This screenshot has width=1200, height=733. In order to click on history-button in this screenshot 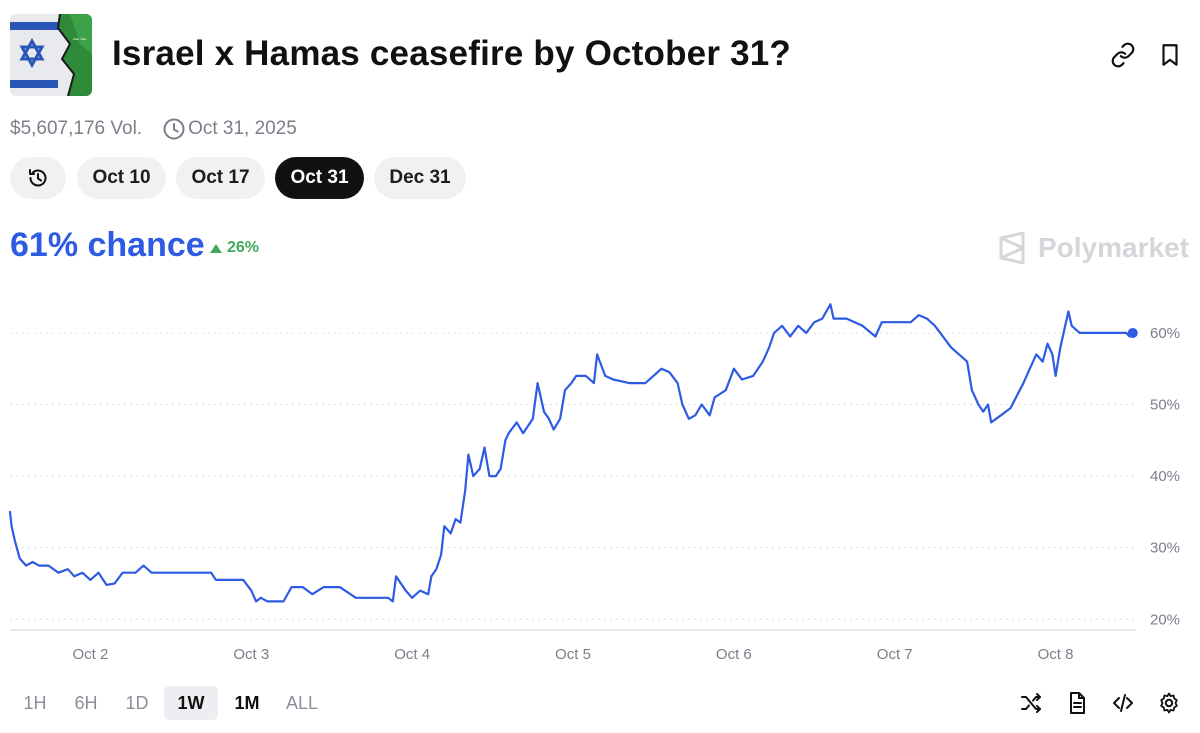, I will do `click(38, 178)`.